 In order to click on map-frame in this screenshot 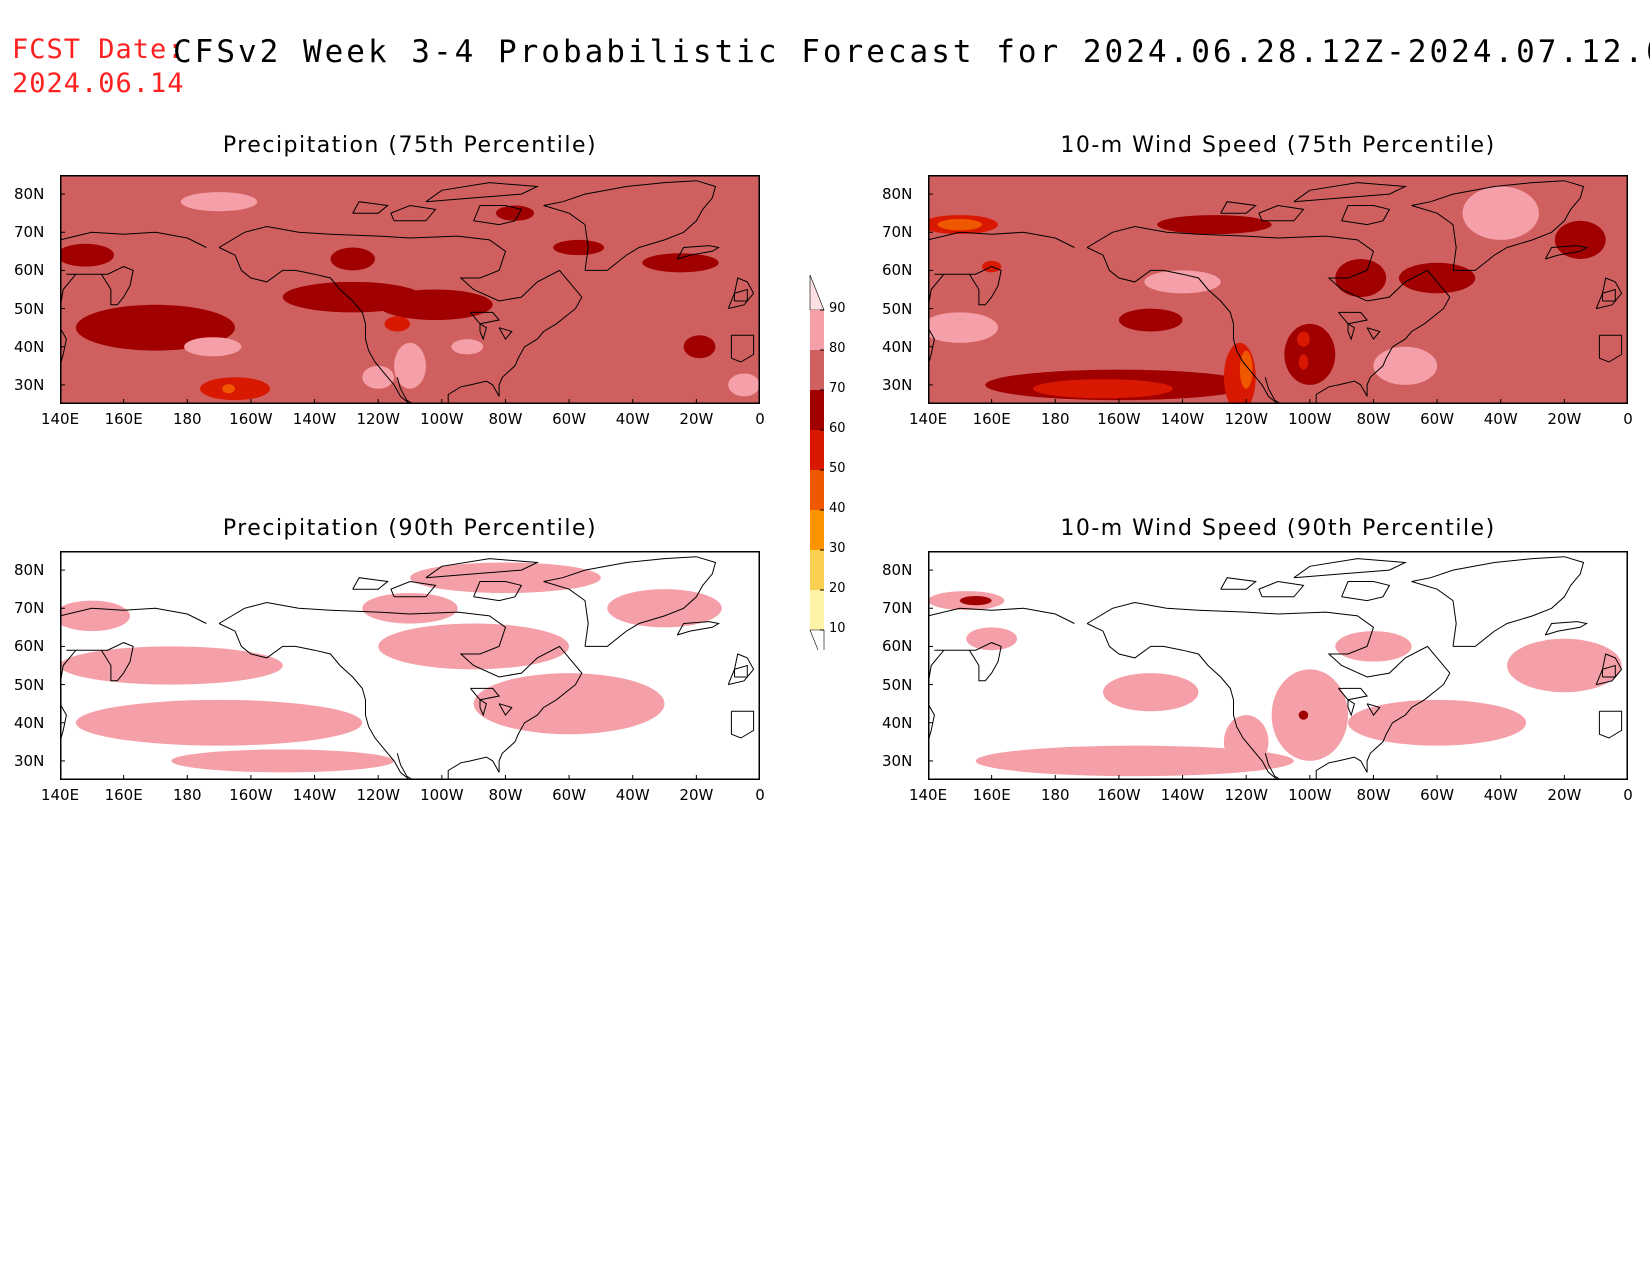, I will do `click(410, 665)`.